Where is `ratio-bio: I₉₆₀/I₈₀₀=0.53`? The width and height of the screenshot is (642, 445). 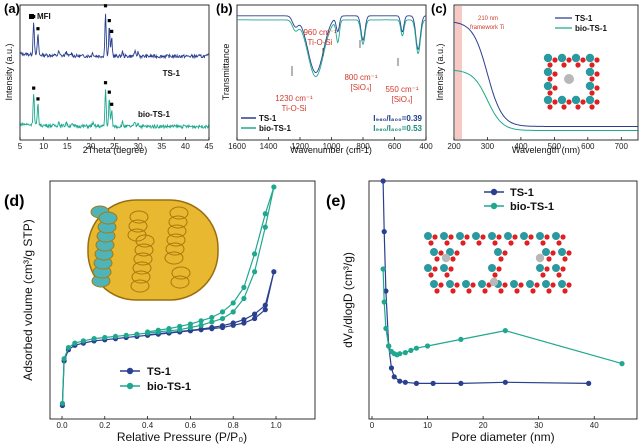
ratio-bio: I₉₆₀/I₈₀₀=0.53 is located at coordinates (397, 128).